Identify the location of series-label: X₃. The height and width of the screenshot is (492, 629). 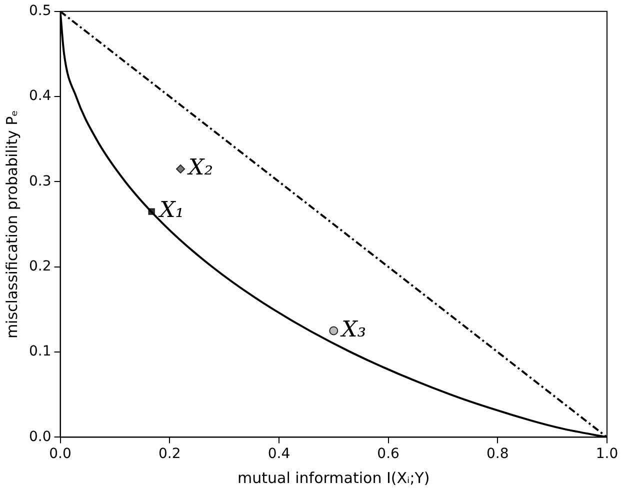
(353, 329).